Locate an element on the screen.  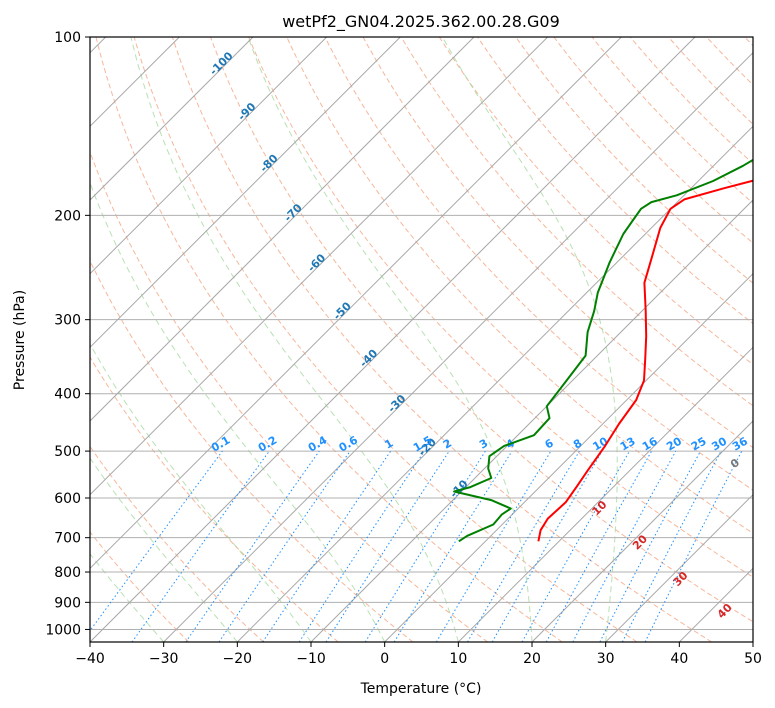
y-tick-label: 500 is located at coordinates (67, 452).